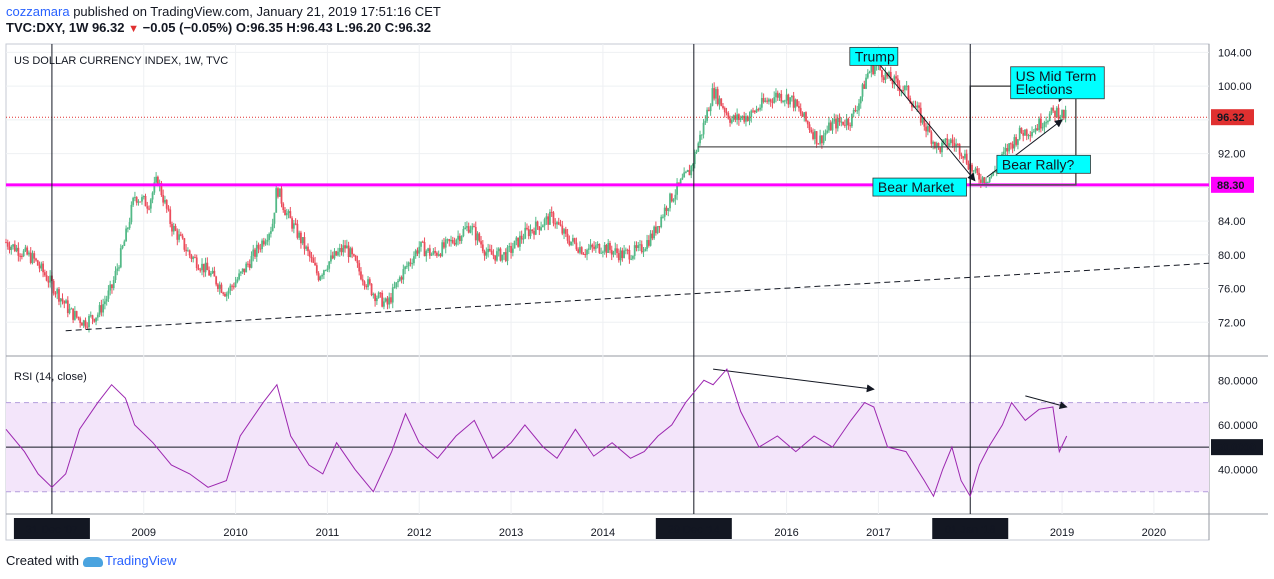  I want to click on date-marker-label: 29 Dec '14, so click(694, 530).